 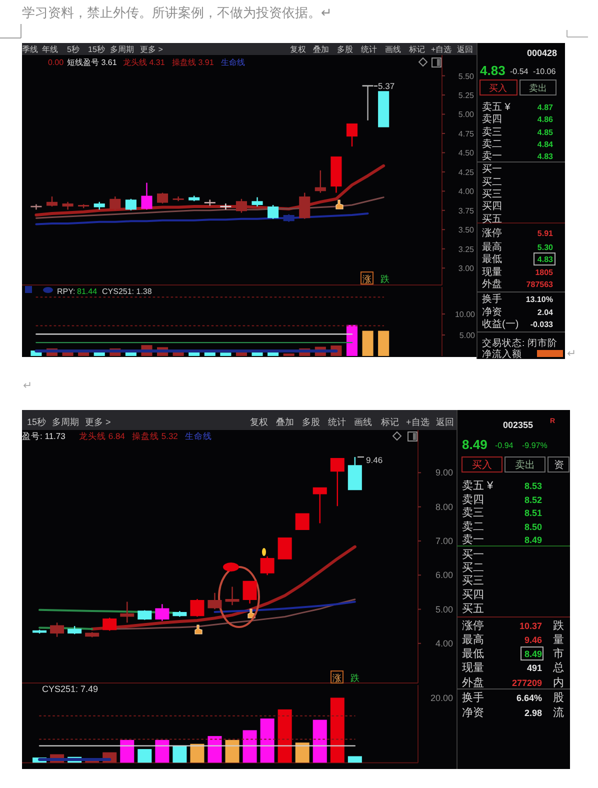 I want to click on text: 跌, so click(x=558, y=626).